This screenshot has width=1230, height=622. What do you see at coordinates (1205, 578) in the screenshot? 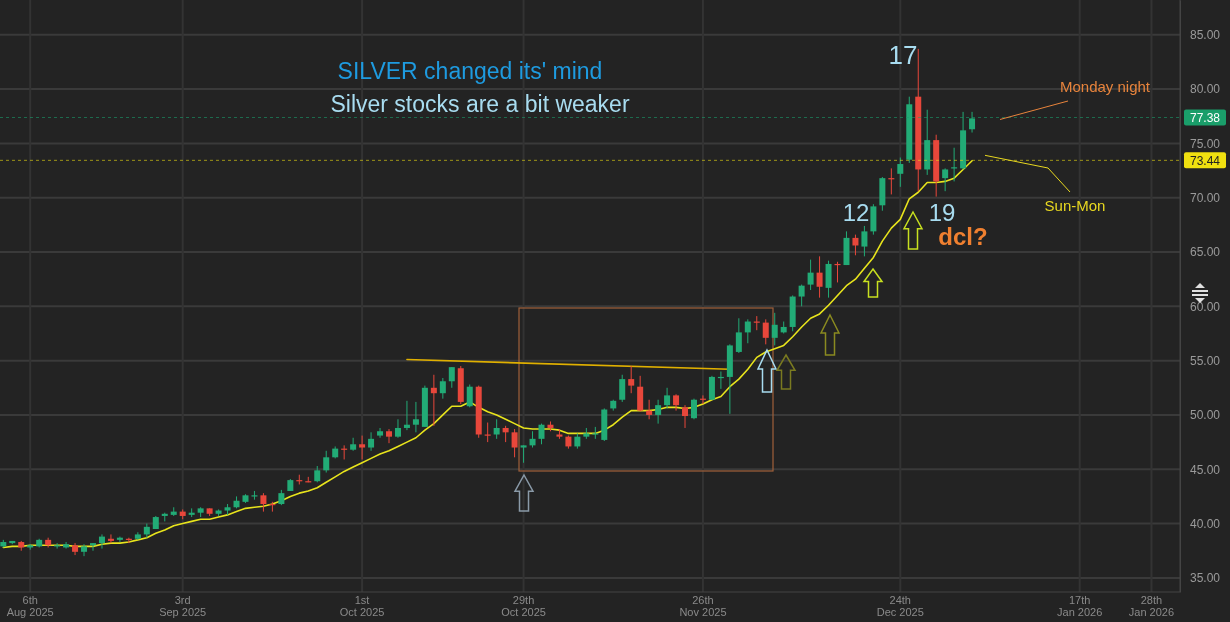
I see `y-tick-label: 35.00` at bounding box center [1205, 578].